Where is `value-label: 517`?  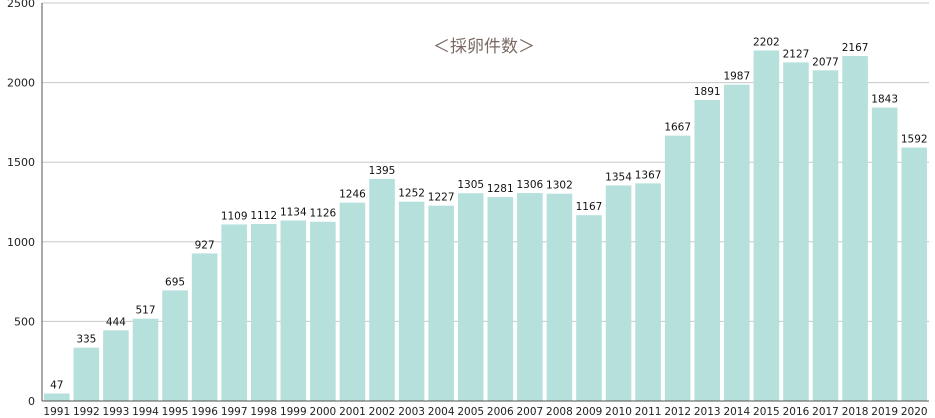
value-label: 517 is located at coordinates (145, 311).